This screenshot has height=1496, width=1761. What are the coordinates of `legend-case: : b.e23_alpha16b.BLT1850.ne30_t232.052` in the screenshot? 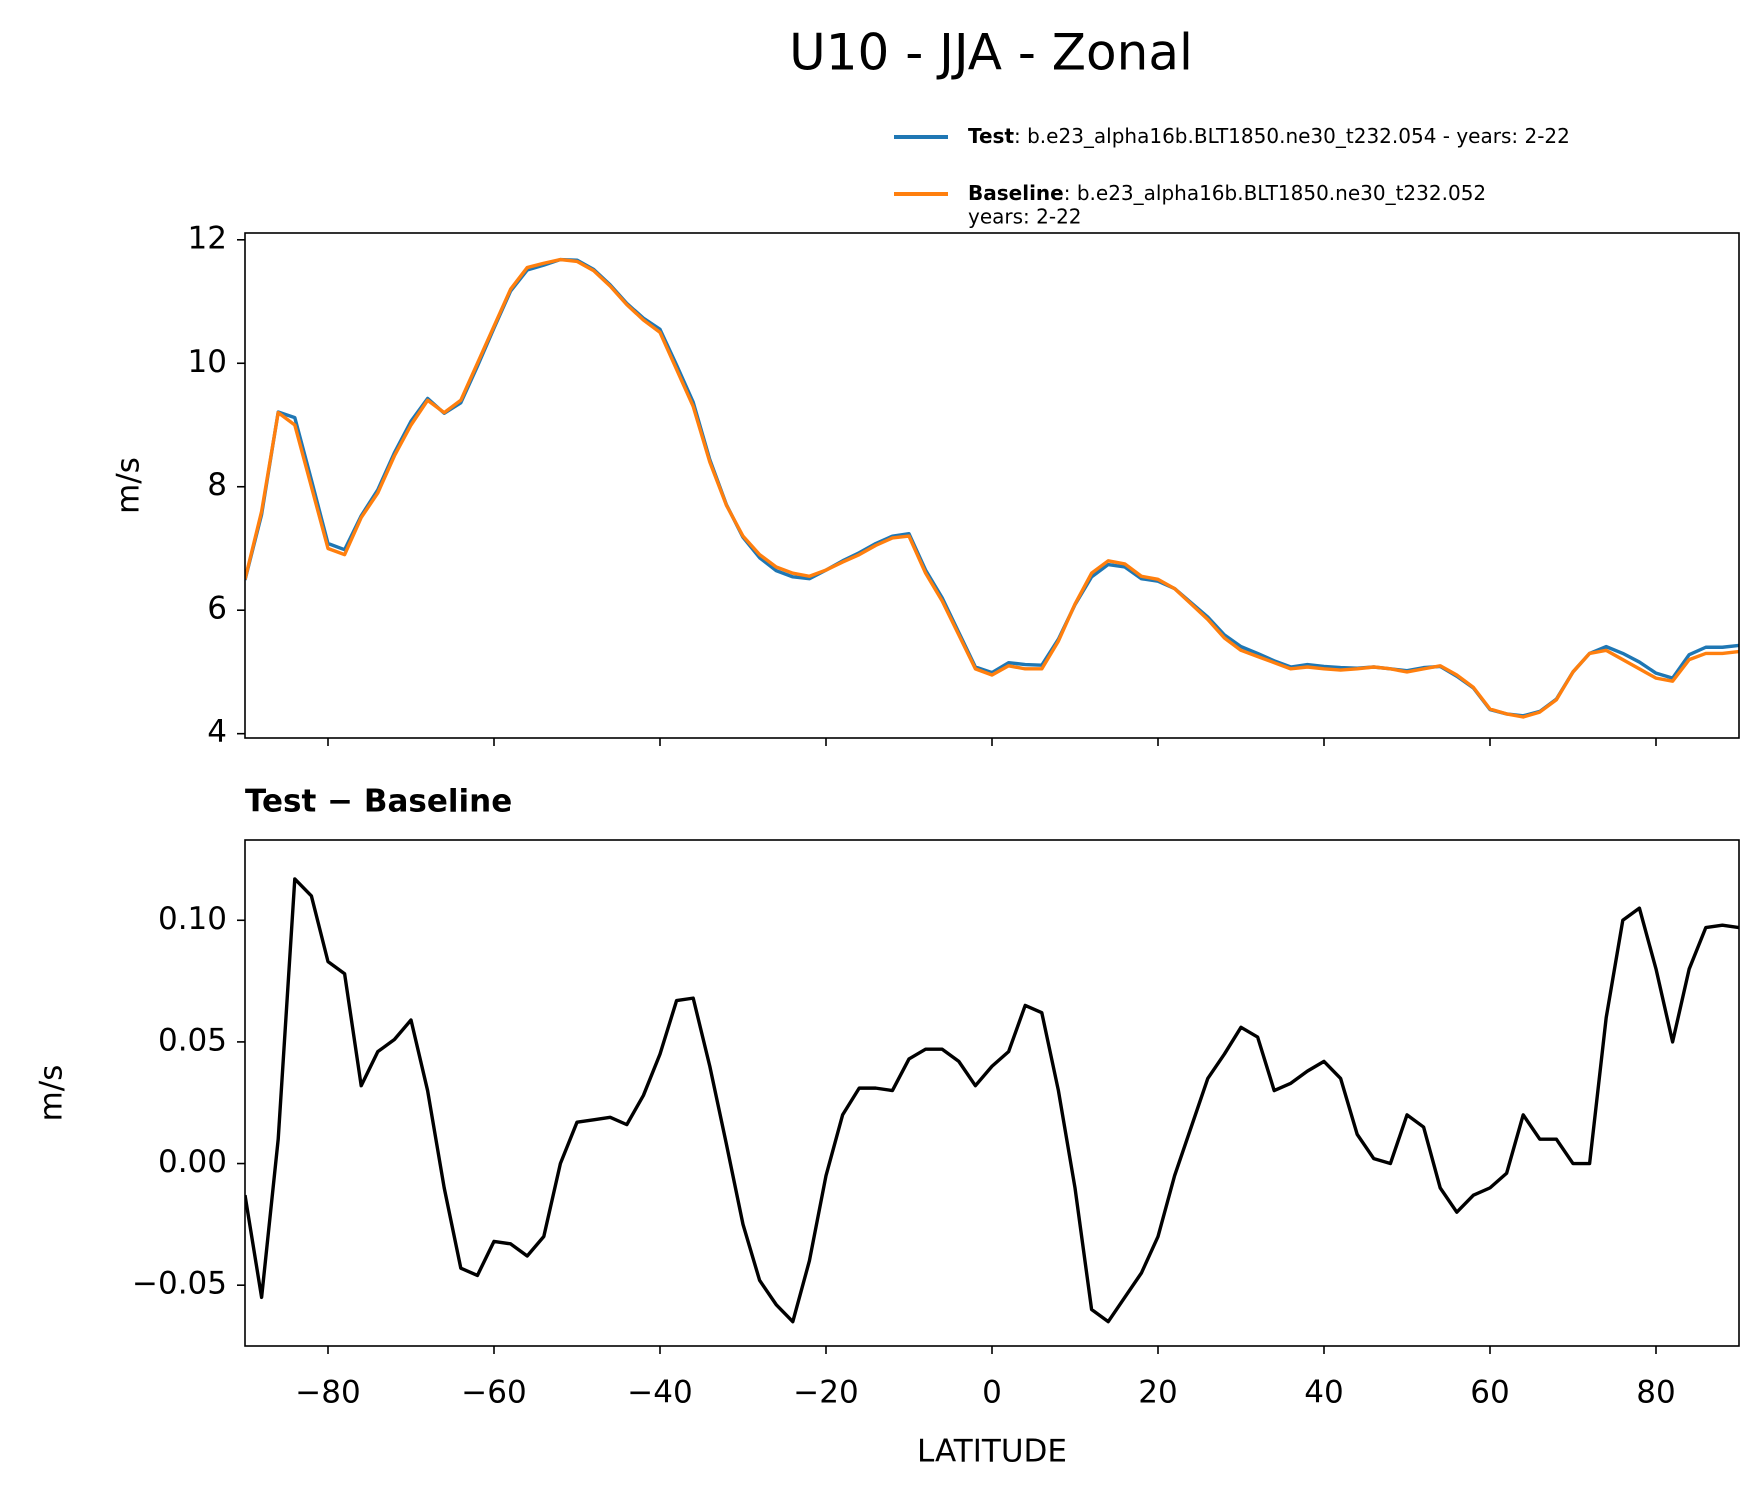 It's located at (1275, 193).